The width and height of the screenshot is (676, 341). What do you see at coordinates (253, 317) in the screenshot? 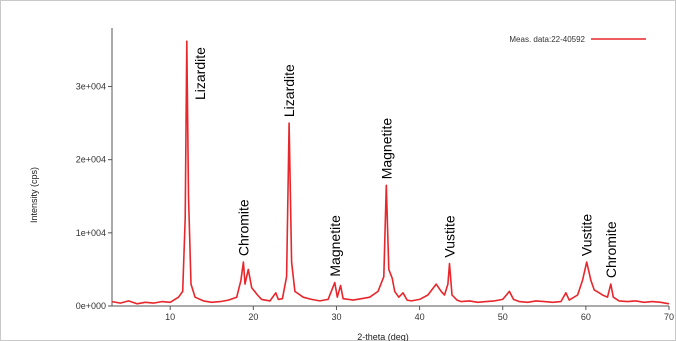
I see `x-tick-label: 20` at bounding box center [253, 317].